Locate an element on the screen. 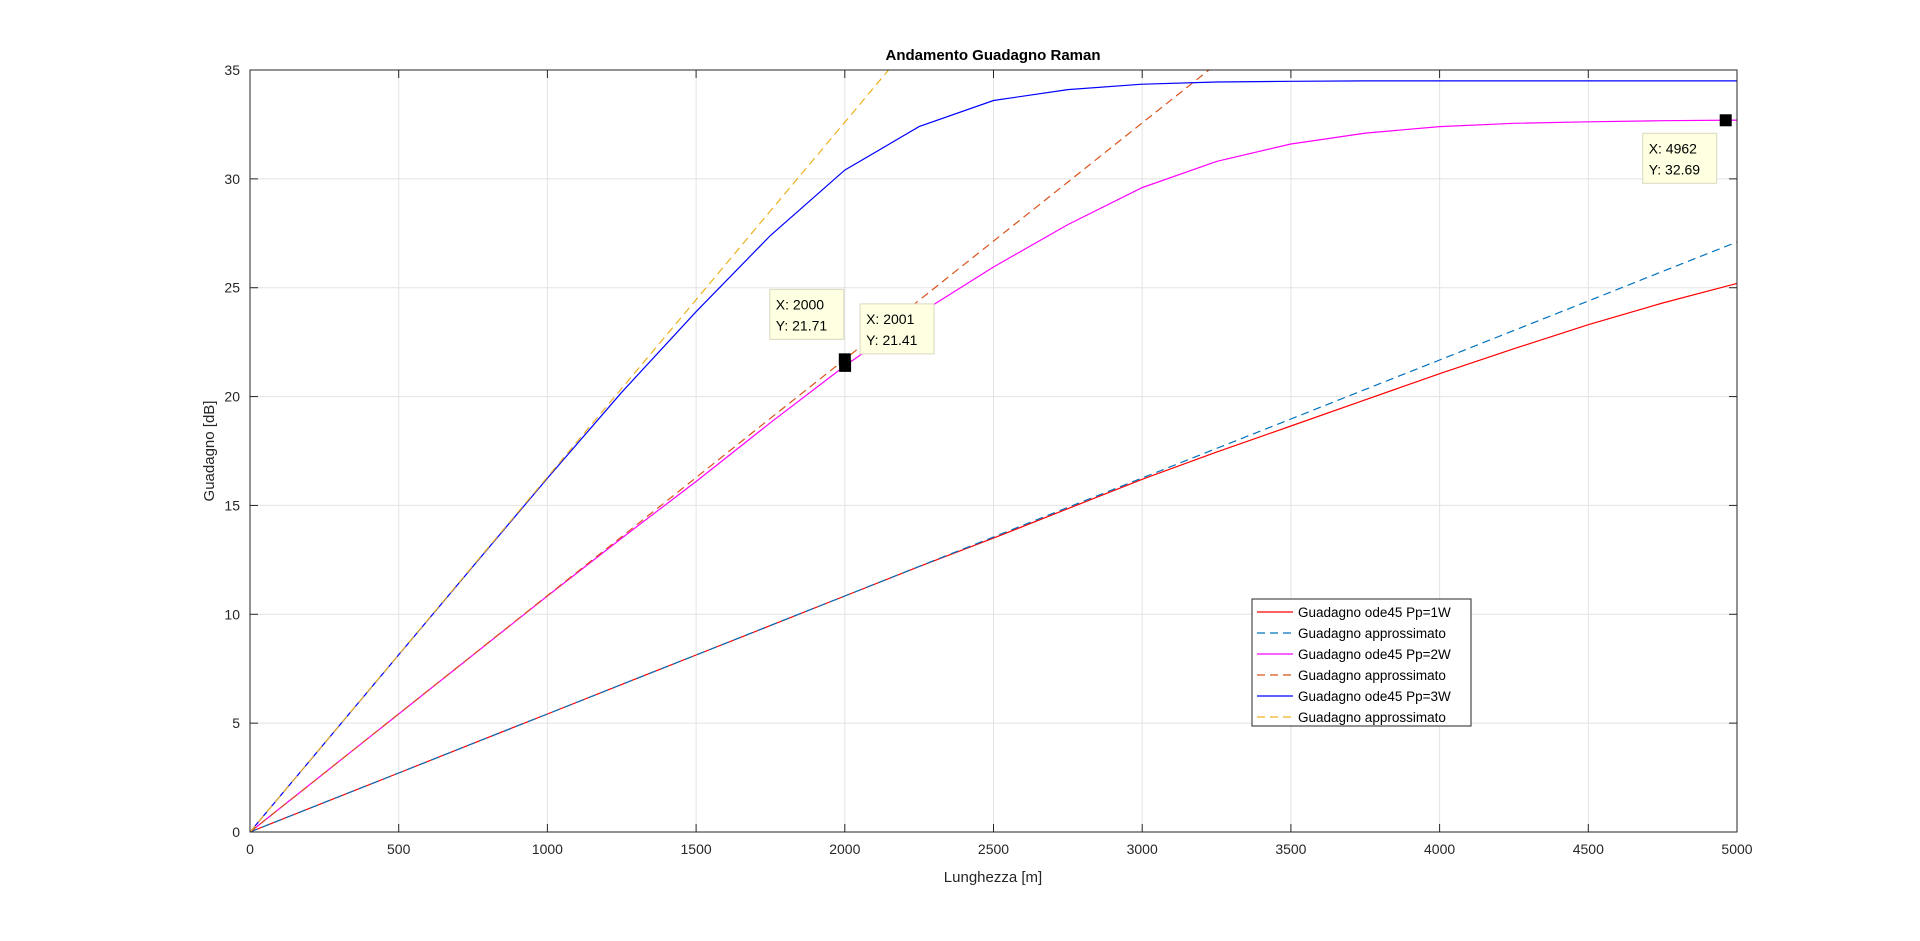  legend-label: Guadagno ode45 Pp=2W is located at coordinates (1374, 654).